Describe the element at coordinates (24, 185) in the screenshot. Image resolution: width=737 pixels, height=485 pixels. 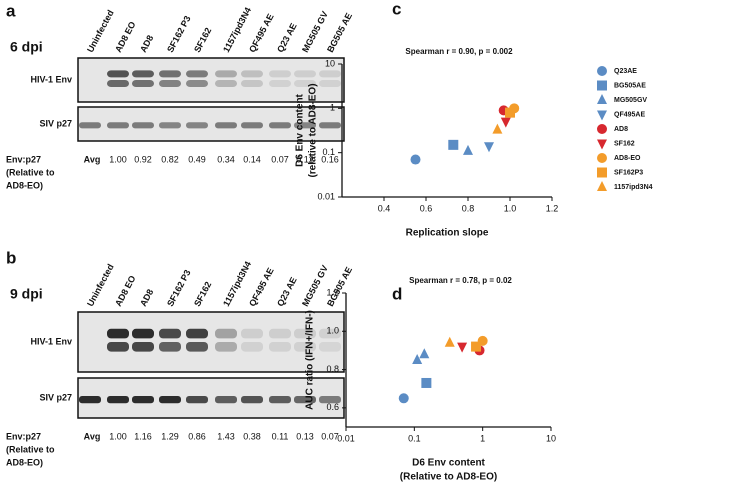
I see `ratio-label: AD8-EO)` at that location.